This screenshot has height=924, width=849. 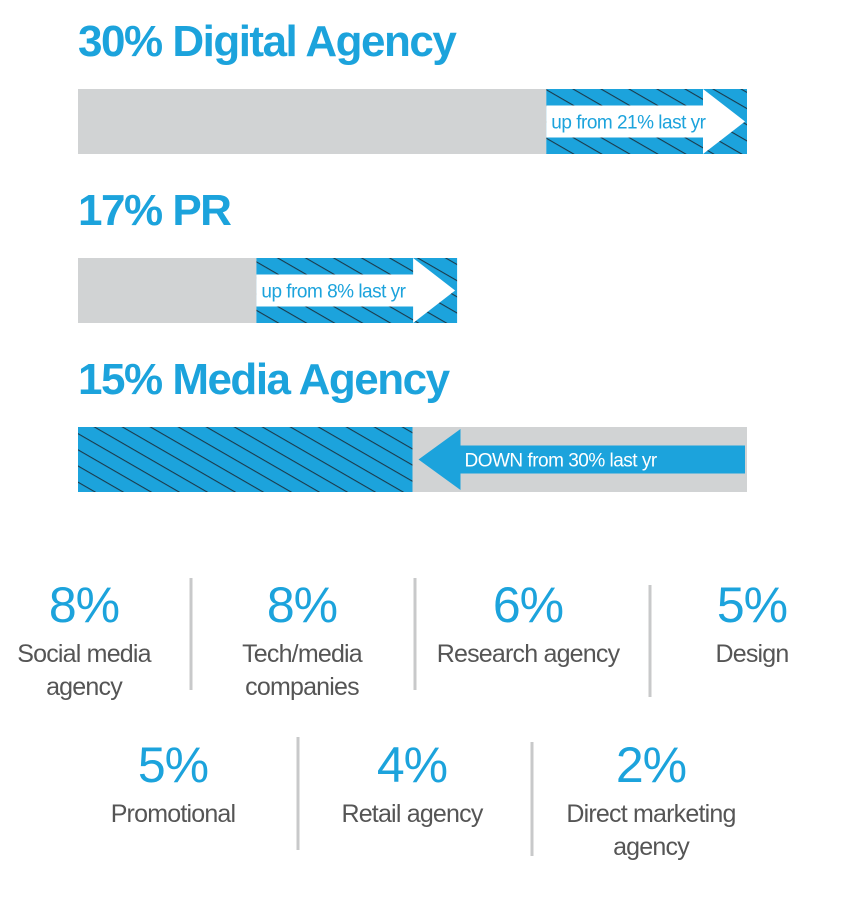 I want to click on stat-value: 6%, so click(x=528, y=605).